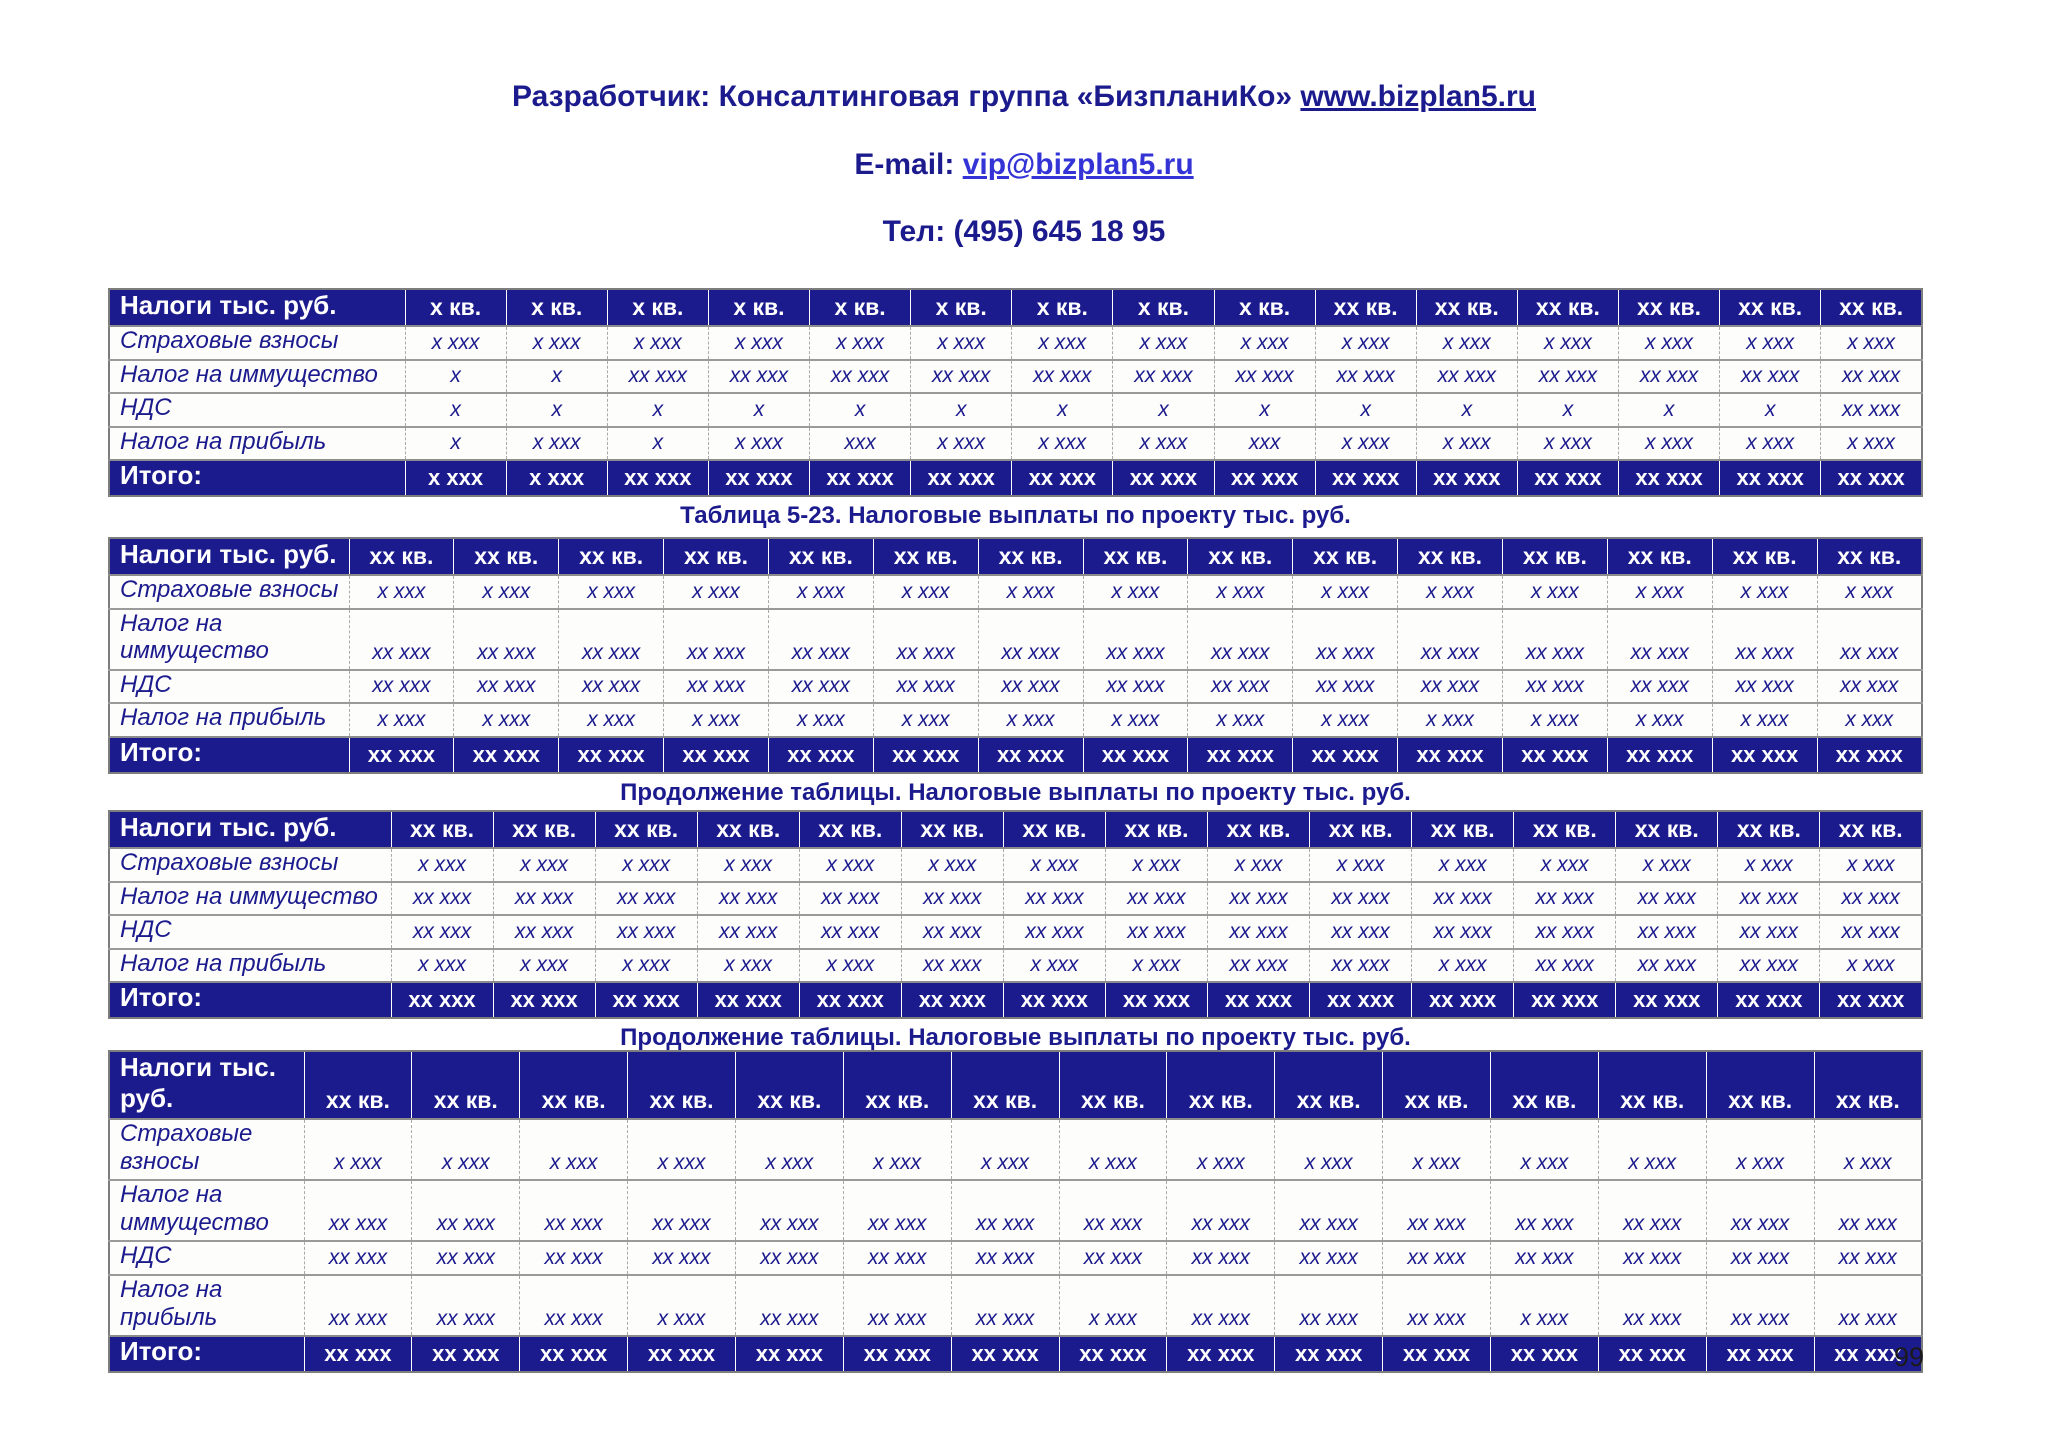 This screenshot has width=2048, height=1448. What do you see at coordinates (1024, 231) in the screenshot?
I see `phone-line: Тел: (495) 645 18 95` at bounding box center [1024, 231].